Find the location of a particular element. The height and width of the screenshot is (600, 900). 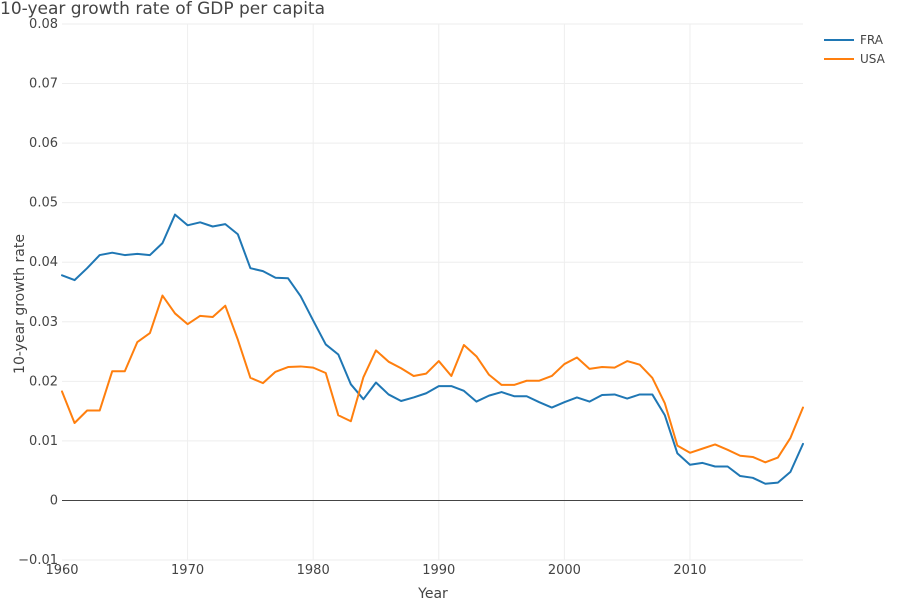

y-tick-label: 0.05 is located at coordinates (43, 203).